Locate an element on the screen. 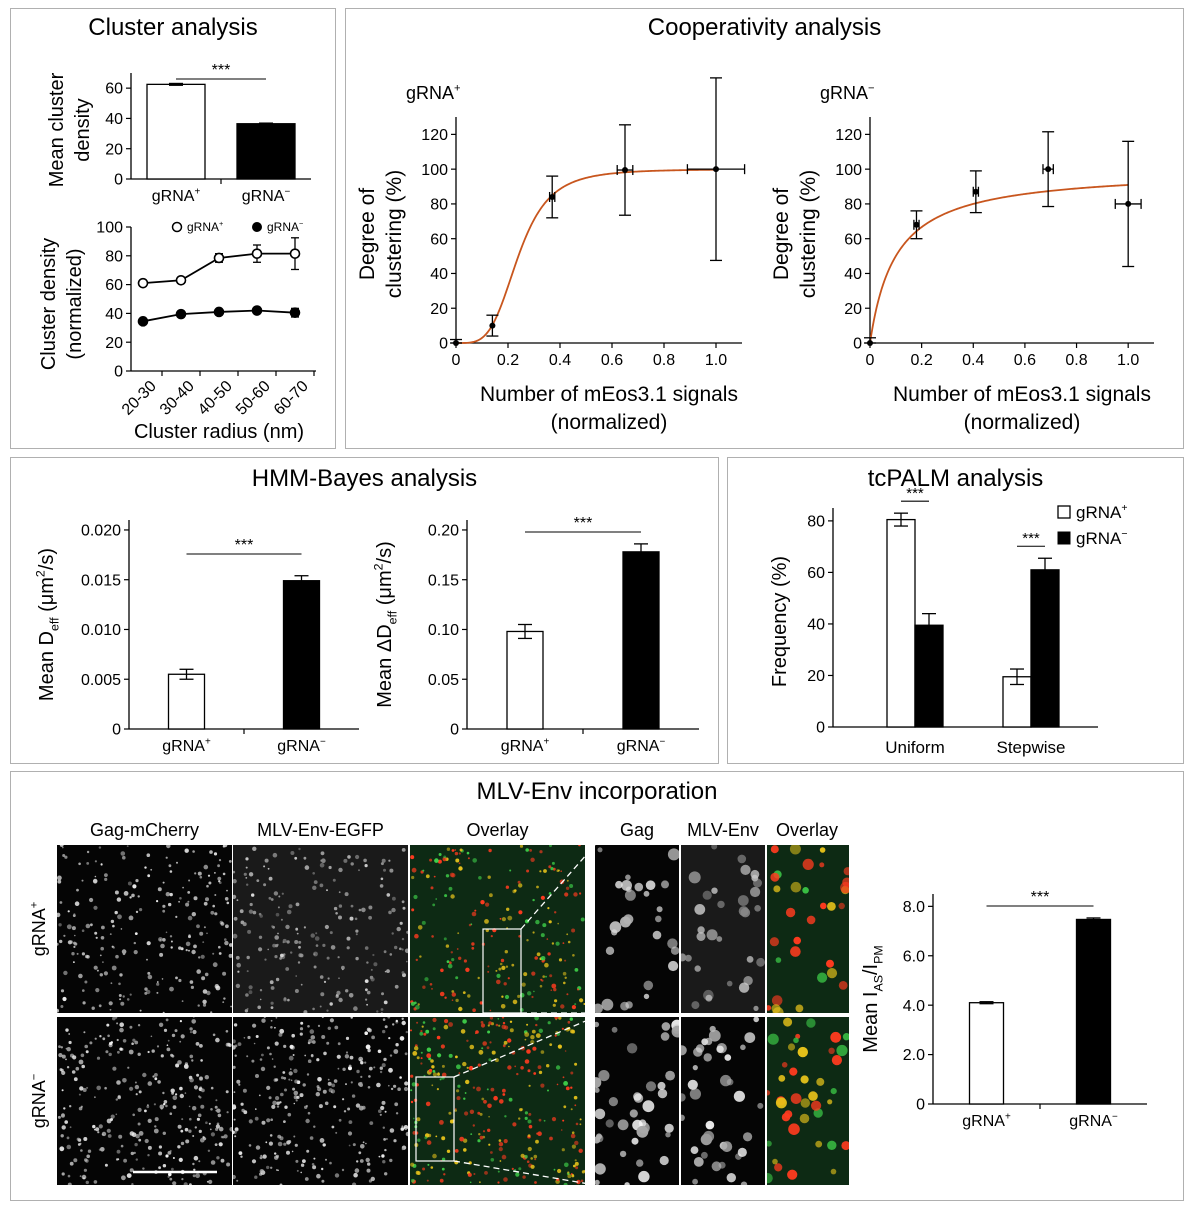  density-radius-legend-marker is located at coordinates (257, 227).